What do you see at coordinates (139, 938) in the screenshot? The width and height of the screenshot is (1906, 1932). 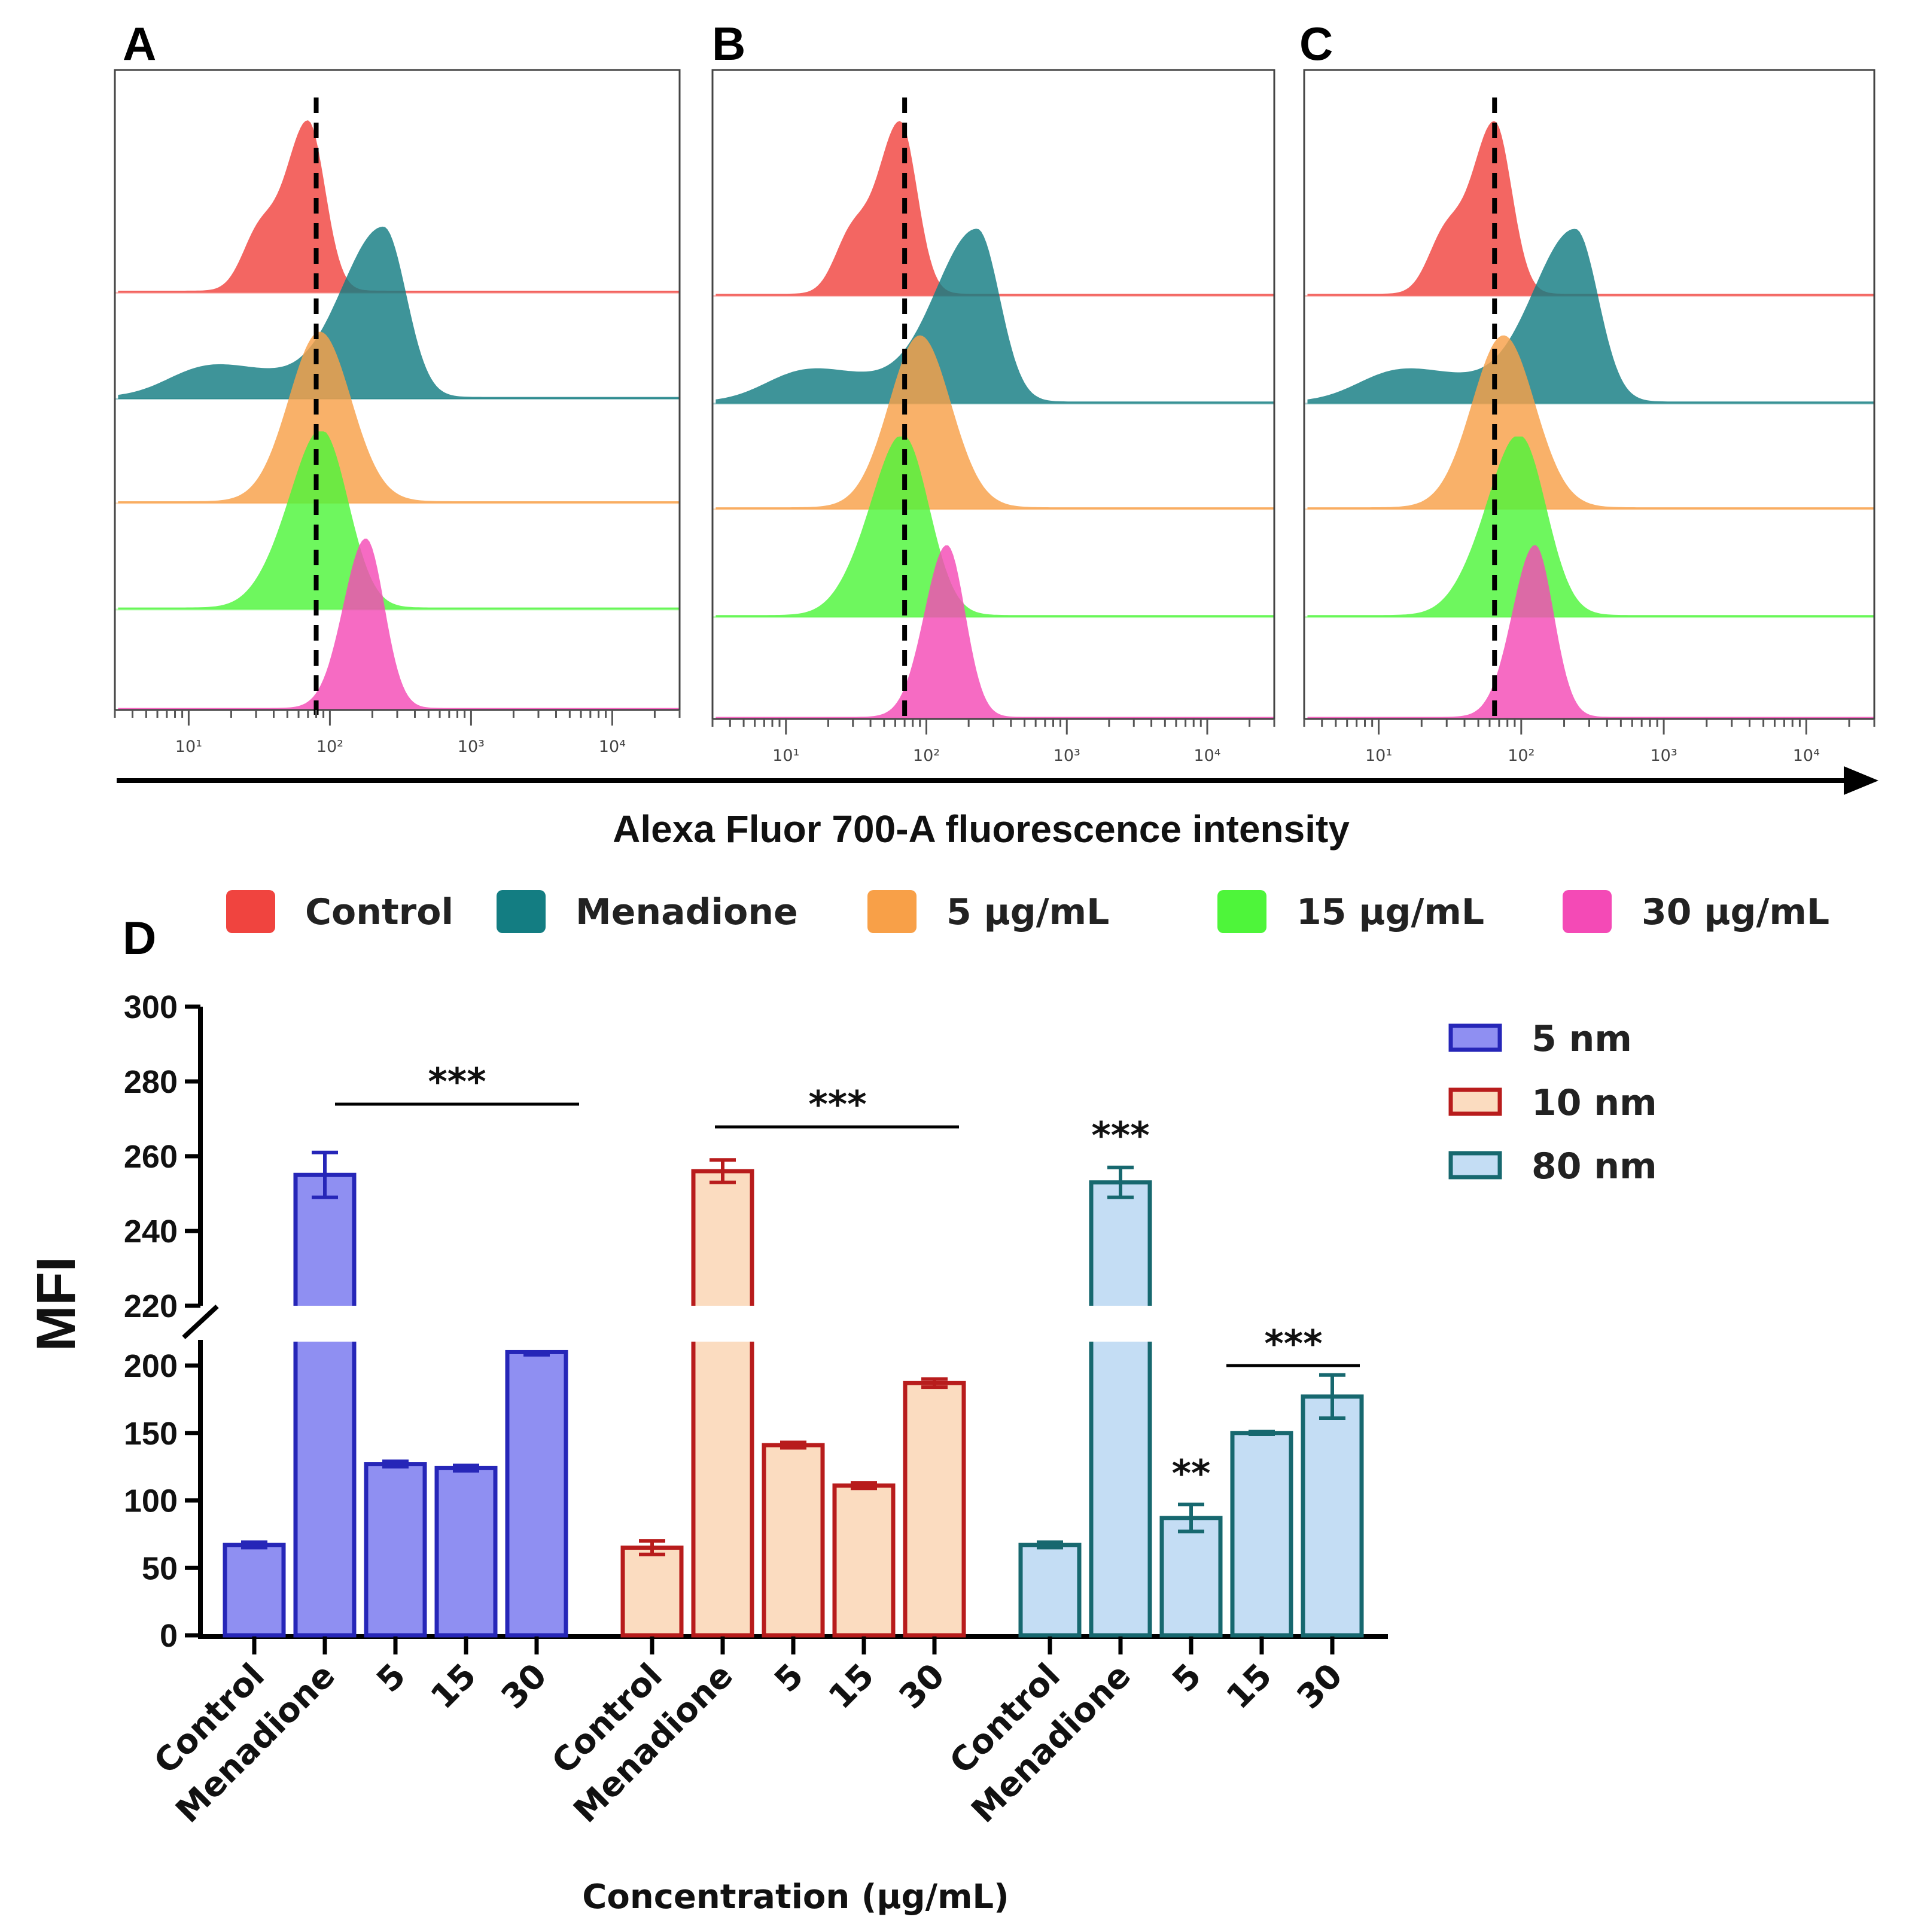 I see `panel-label: D` at bounding box center [139, 938].